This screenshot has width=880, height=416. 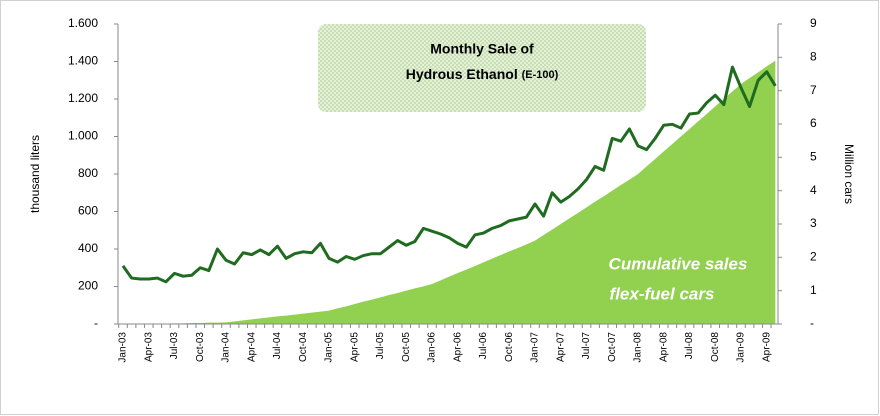 I want to click on y2-tick-label: 5, so click(x=813, y=157).